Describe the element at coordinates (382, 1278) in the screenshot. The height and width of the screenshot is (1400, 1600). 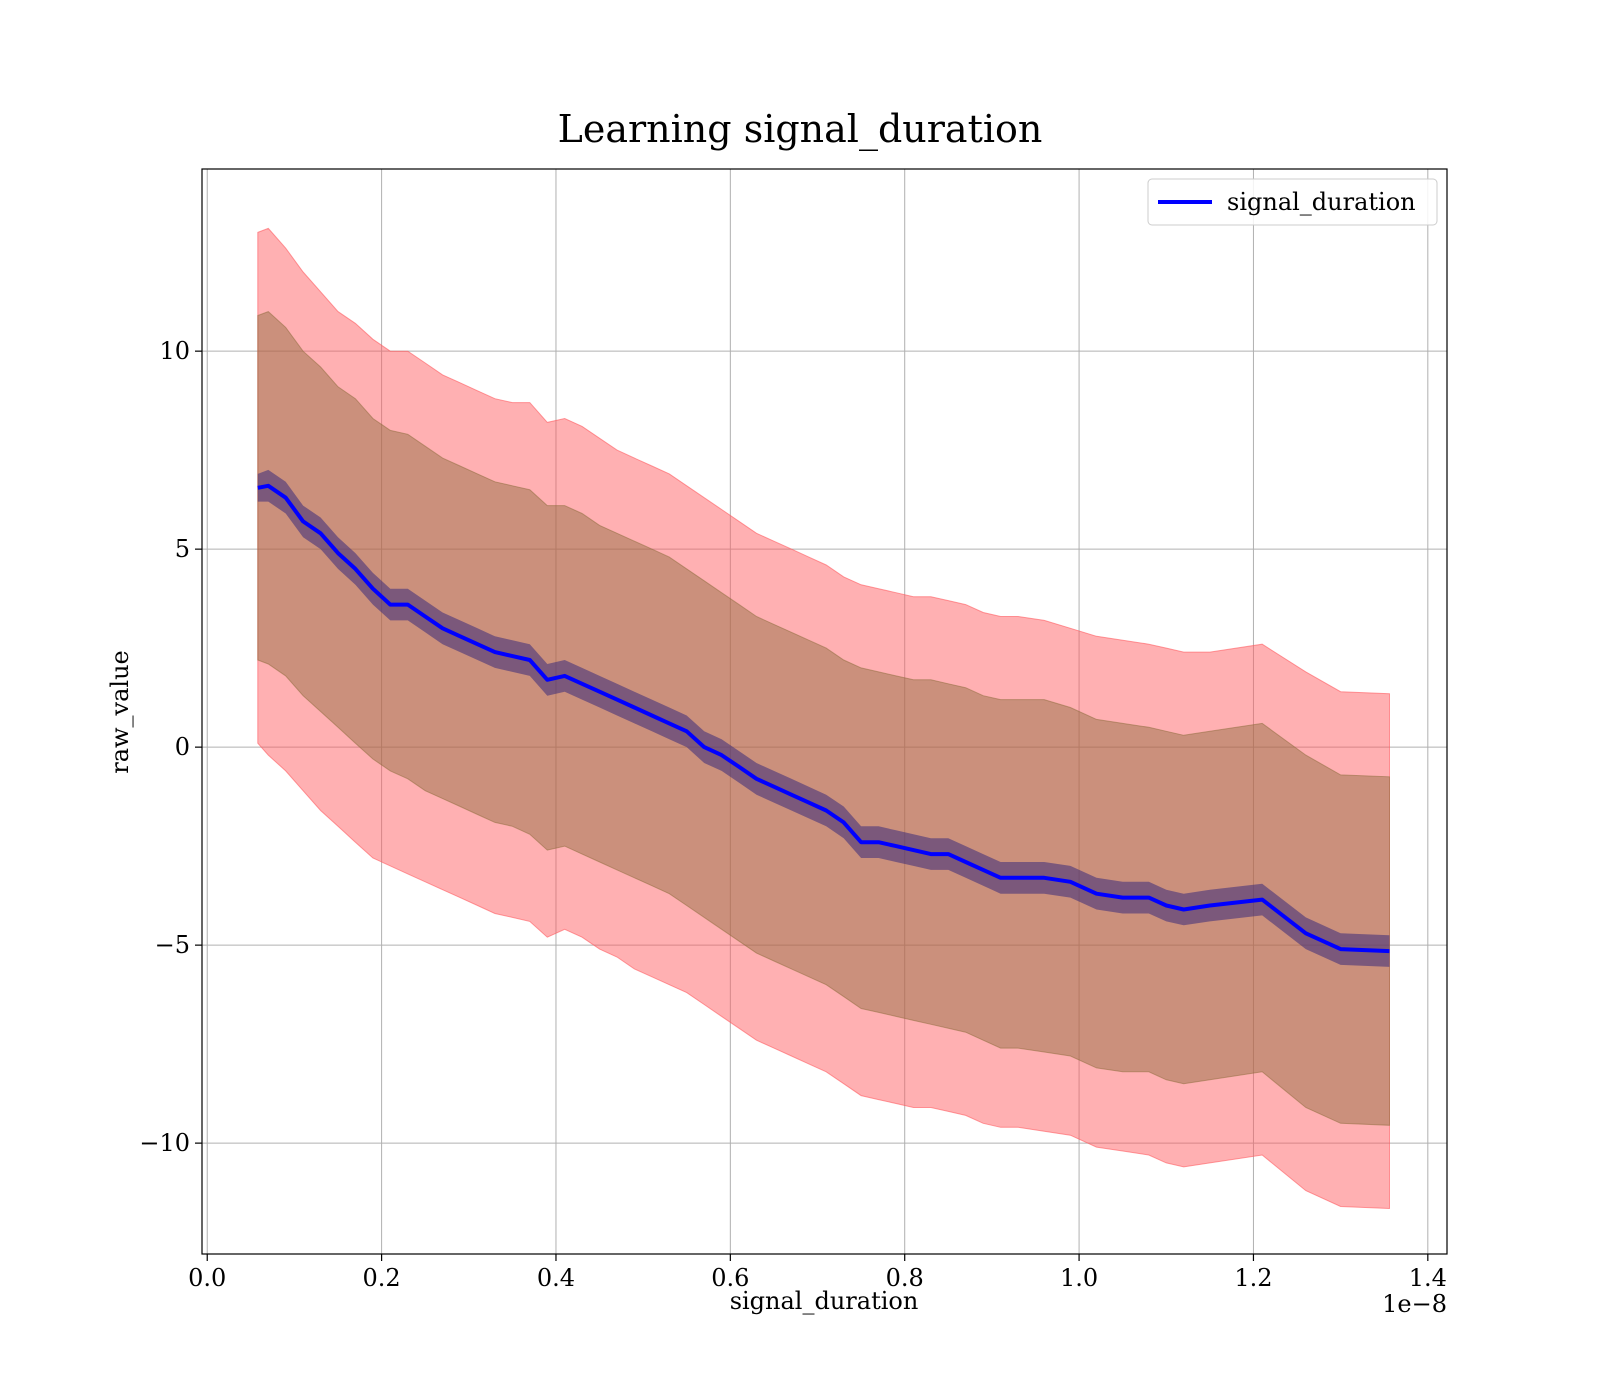
I see `x-tick-label: 0.2` at that location.